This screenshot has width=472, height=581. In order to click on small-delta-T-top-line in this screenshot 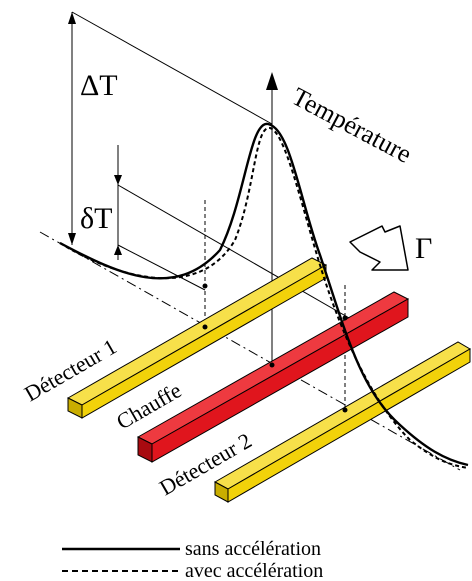, I will do `click(244, 257)`.